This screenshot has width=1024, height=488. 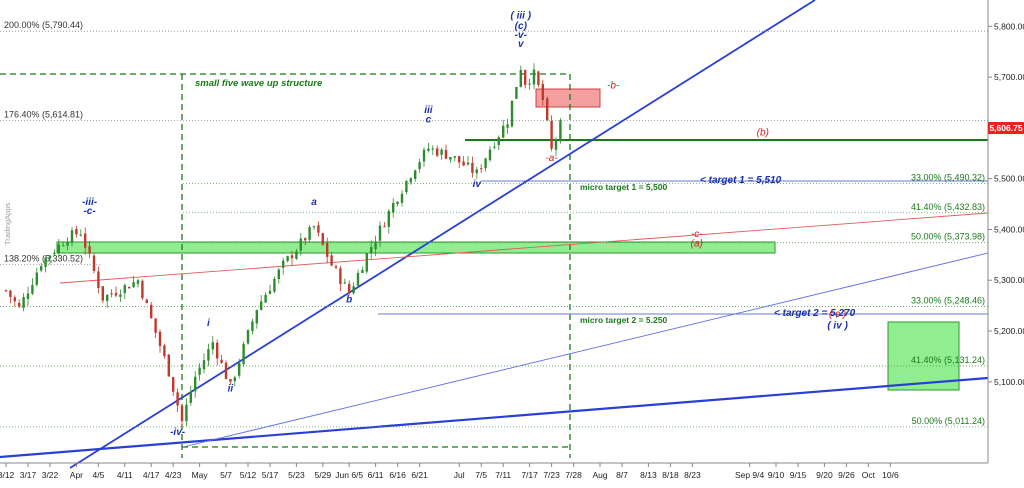 What do you see at coordinates (529, 475) in the screenshot?
I see `date-axis-label: 7/17` at bounding box center [529, 475].